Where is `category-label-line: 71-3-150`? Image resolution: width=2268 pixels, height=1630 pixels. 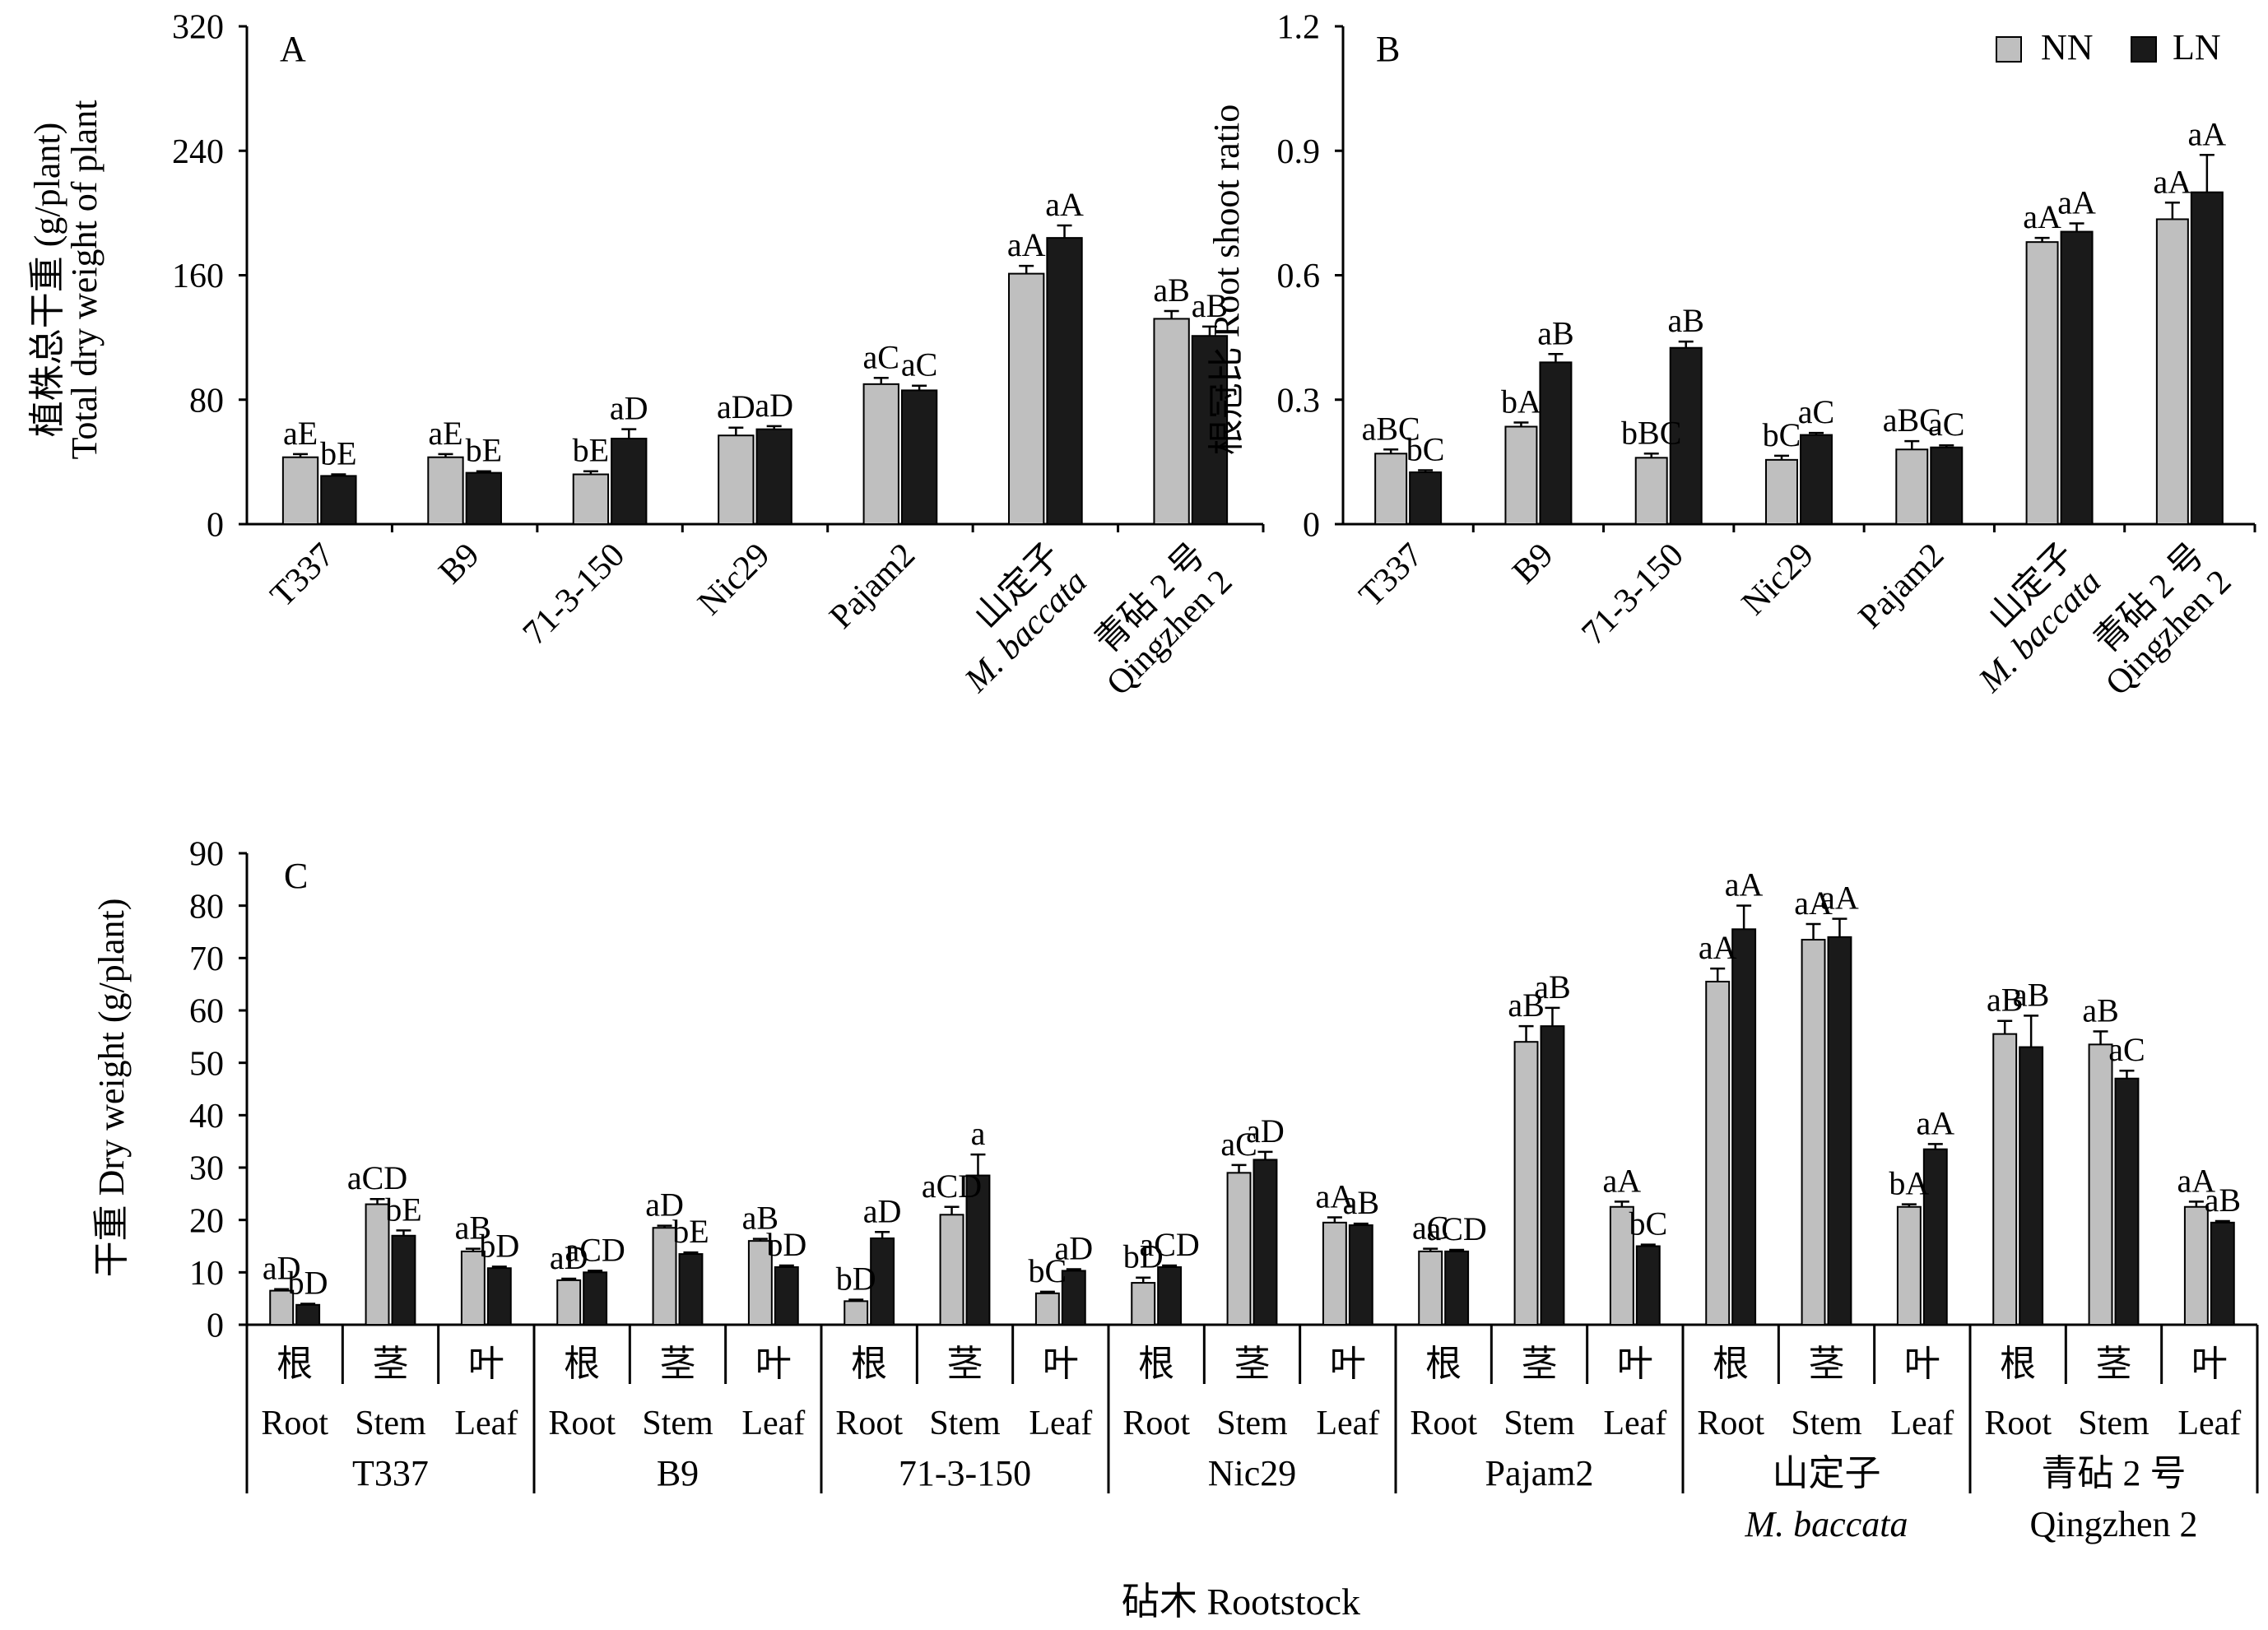 category-label-line: 71-3-150 is located at coordinates (1632, 594).